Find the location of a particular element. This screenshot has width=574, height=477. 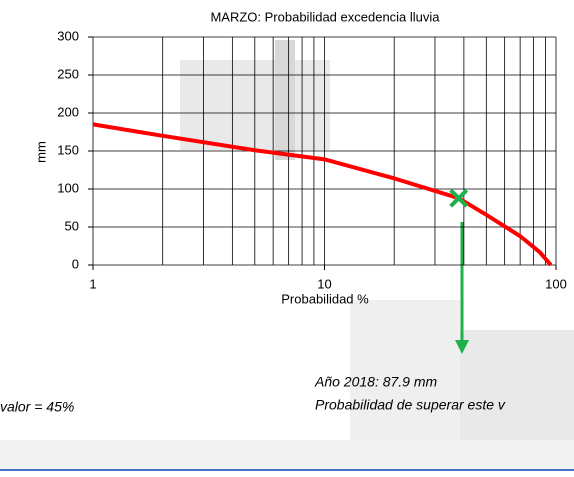

y-tick-label: 250 is located at coordinates (68, 73).